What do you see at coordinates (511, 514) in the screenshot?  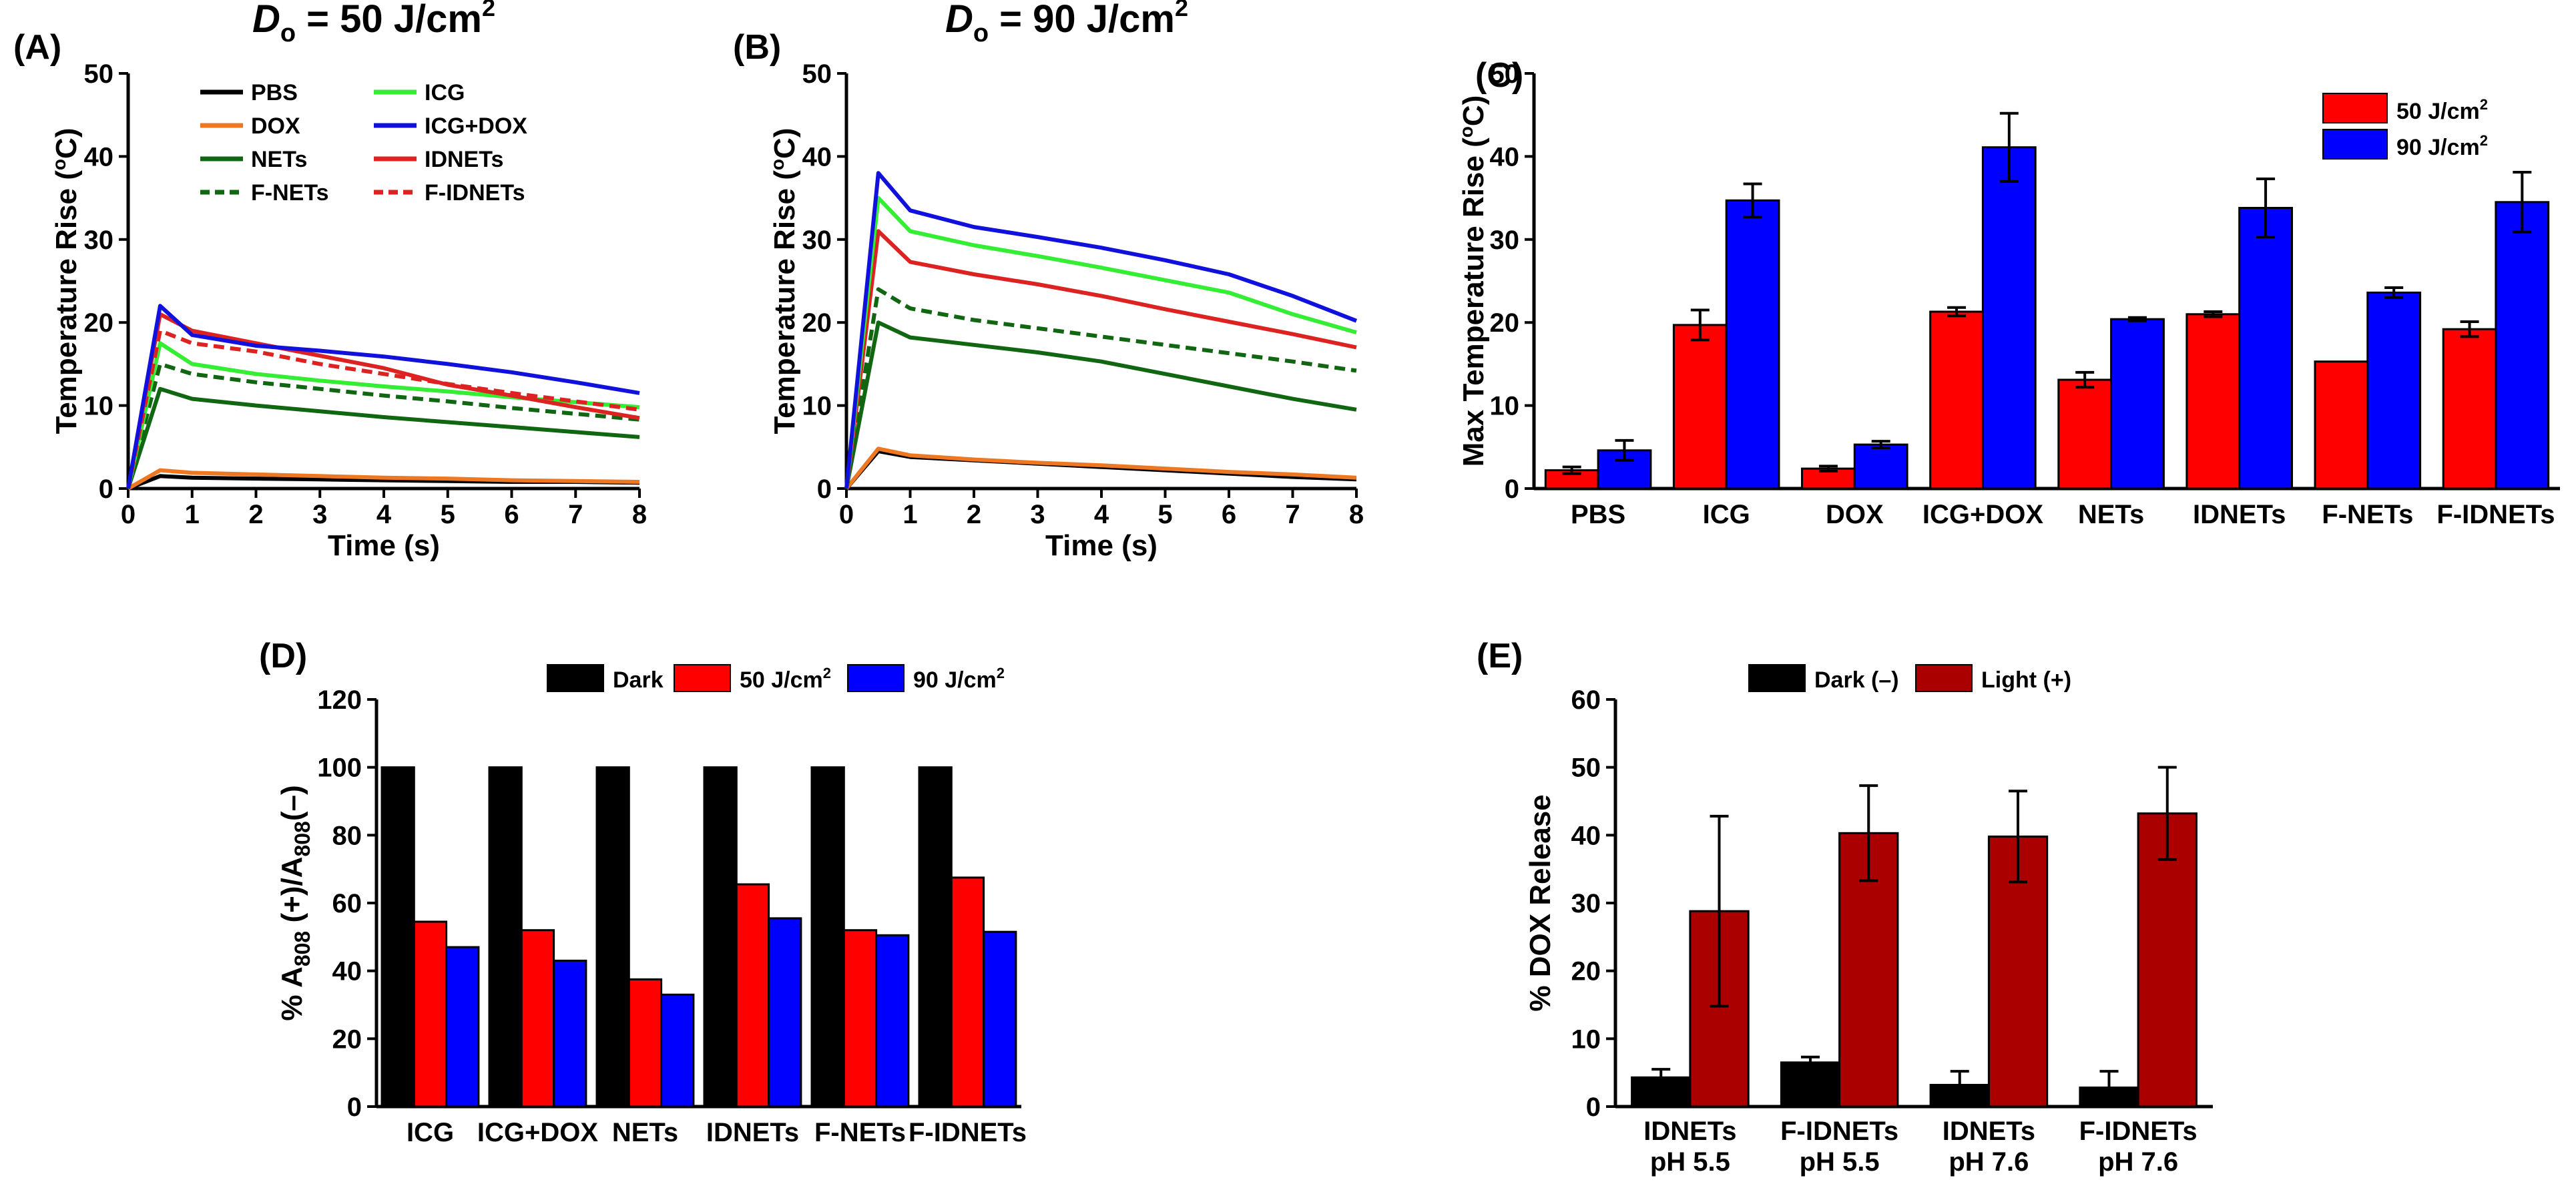 I see `axis-xtick-label: 6` at bounding box center [511, 514].